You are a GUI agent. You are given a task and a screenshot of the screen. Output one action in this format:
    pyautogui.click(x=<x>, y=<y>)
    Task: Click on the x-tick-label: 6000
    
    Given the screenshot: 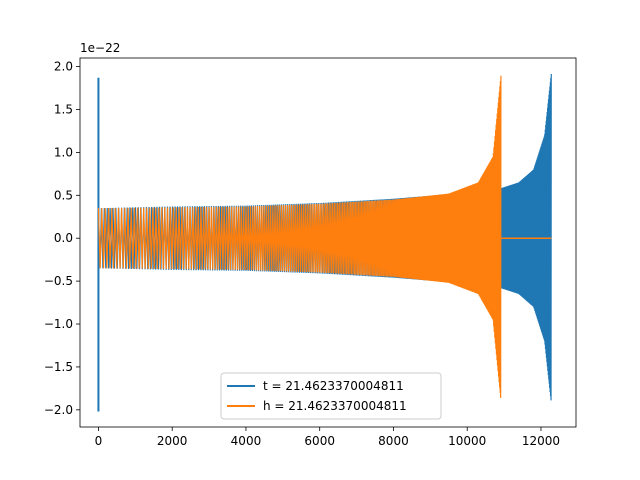 What is the action you would take?
    pyautogui.click(x=319, y=441)
    